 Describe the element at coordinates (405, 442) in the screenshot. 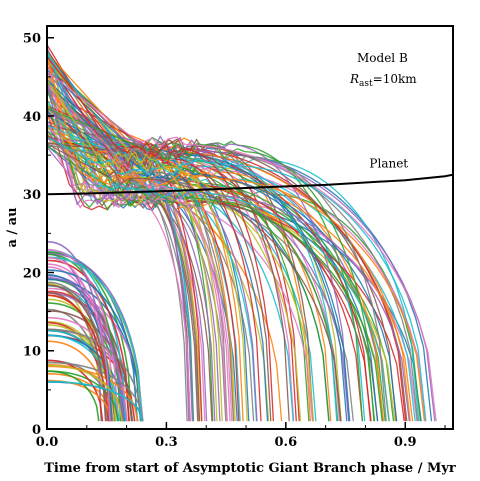

I see `x-tick-label: 0.9` at that location.